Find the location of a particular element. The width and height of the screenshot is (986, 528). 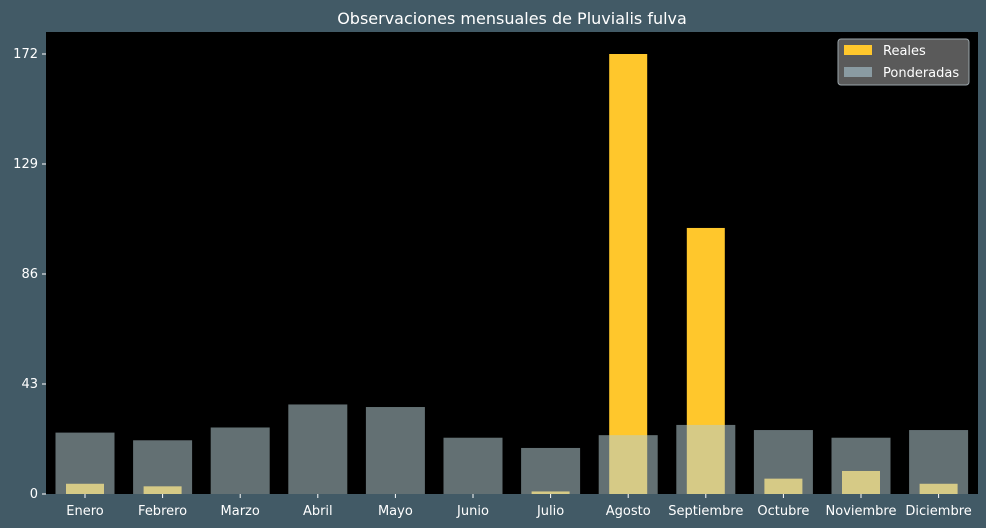

xtick-label-6: Julio is located at coordinates (550, 511).